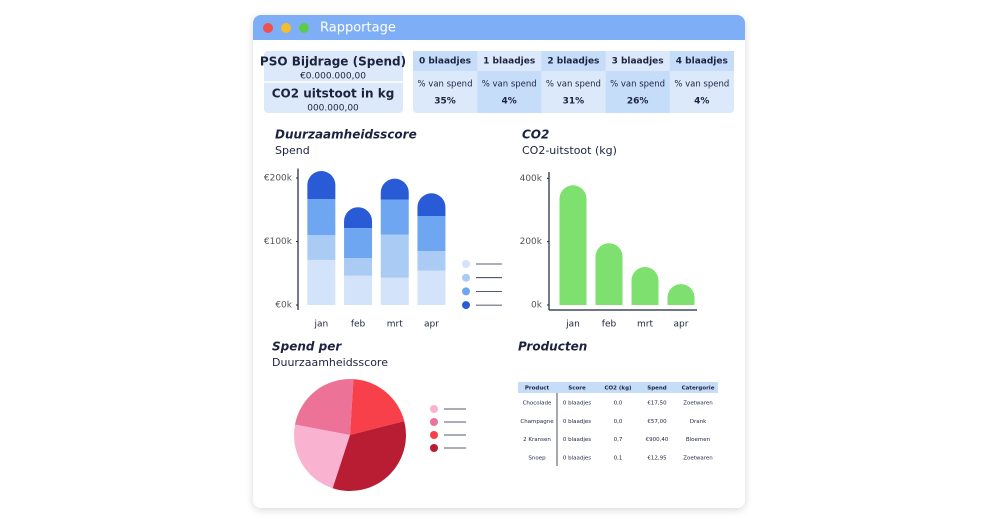  What do you see at coordinates (574, 102) in the screenshot?
I see `dist-value: 31%` at bounding box center [574, 102].